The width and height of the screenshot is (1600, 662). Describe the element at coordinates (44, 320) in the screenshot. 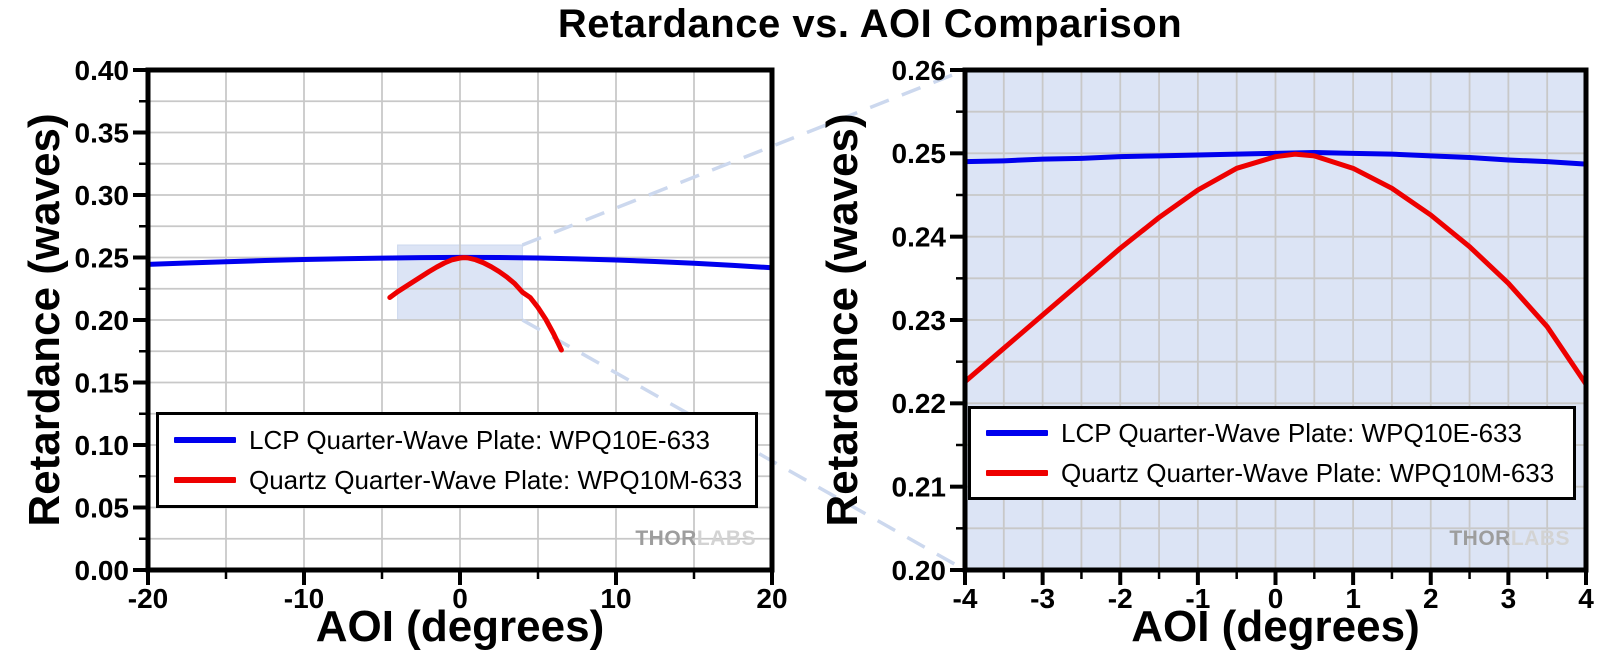

I see `left-y-axis-label: Retardance (waves)` at that location.